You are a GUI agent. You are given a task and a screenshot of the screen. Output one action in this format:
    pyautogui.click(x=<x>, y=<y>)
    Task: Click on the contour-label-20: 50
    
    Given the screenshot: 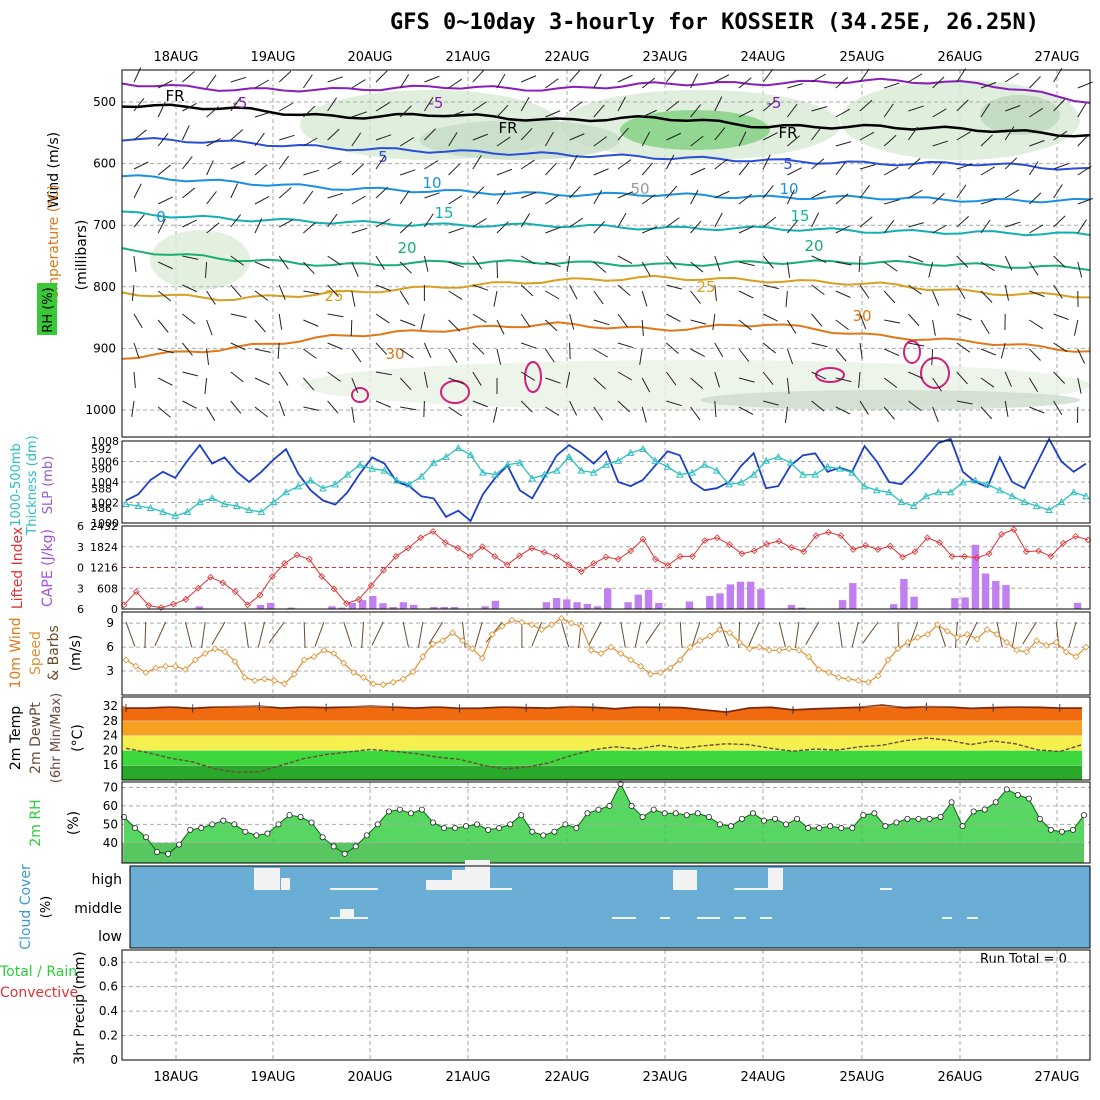 What is the action you would take?
    pyautogui.click(x=639, y=189)
    